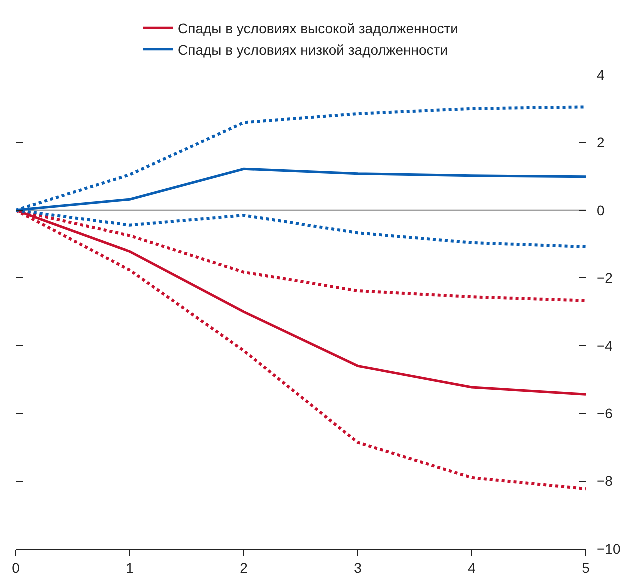  Describe the element at coordinates (605, 346) in the screenshot. I see `y-tick-label: −4` at that location.